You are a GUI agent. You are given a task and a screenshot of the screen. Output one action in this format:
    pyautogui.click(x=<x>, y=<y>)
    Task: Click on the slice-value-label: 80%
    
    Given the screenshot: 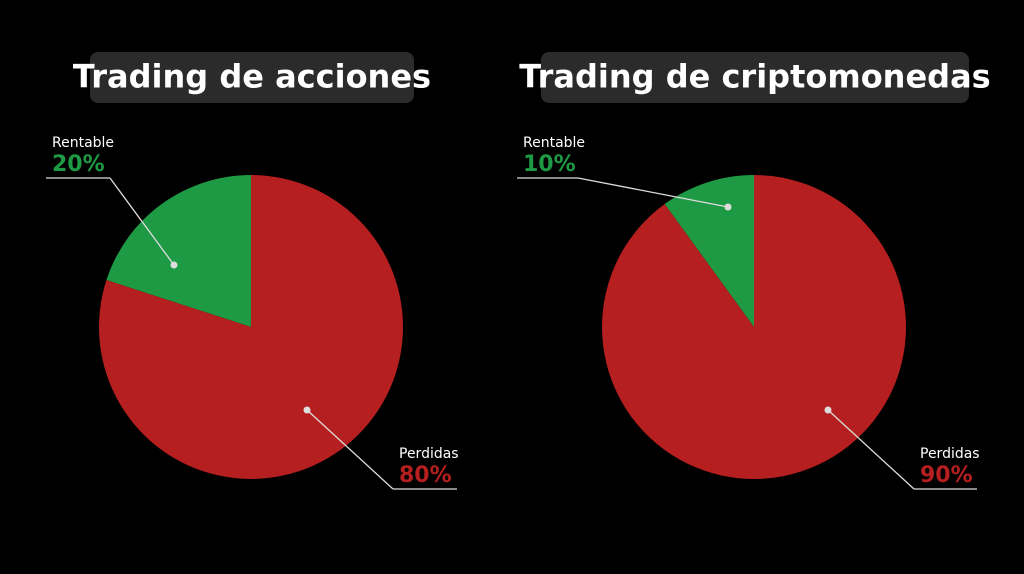 What is the action you would take?
    pyautogui.click(x=425, y=475)
    